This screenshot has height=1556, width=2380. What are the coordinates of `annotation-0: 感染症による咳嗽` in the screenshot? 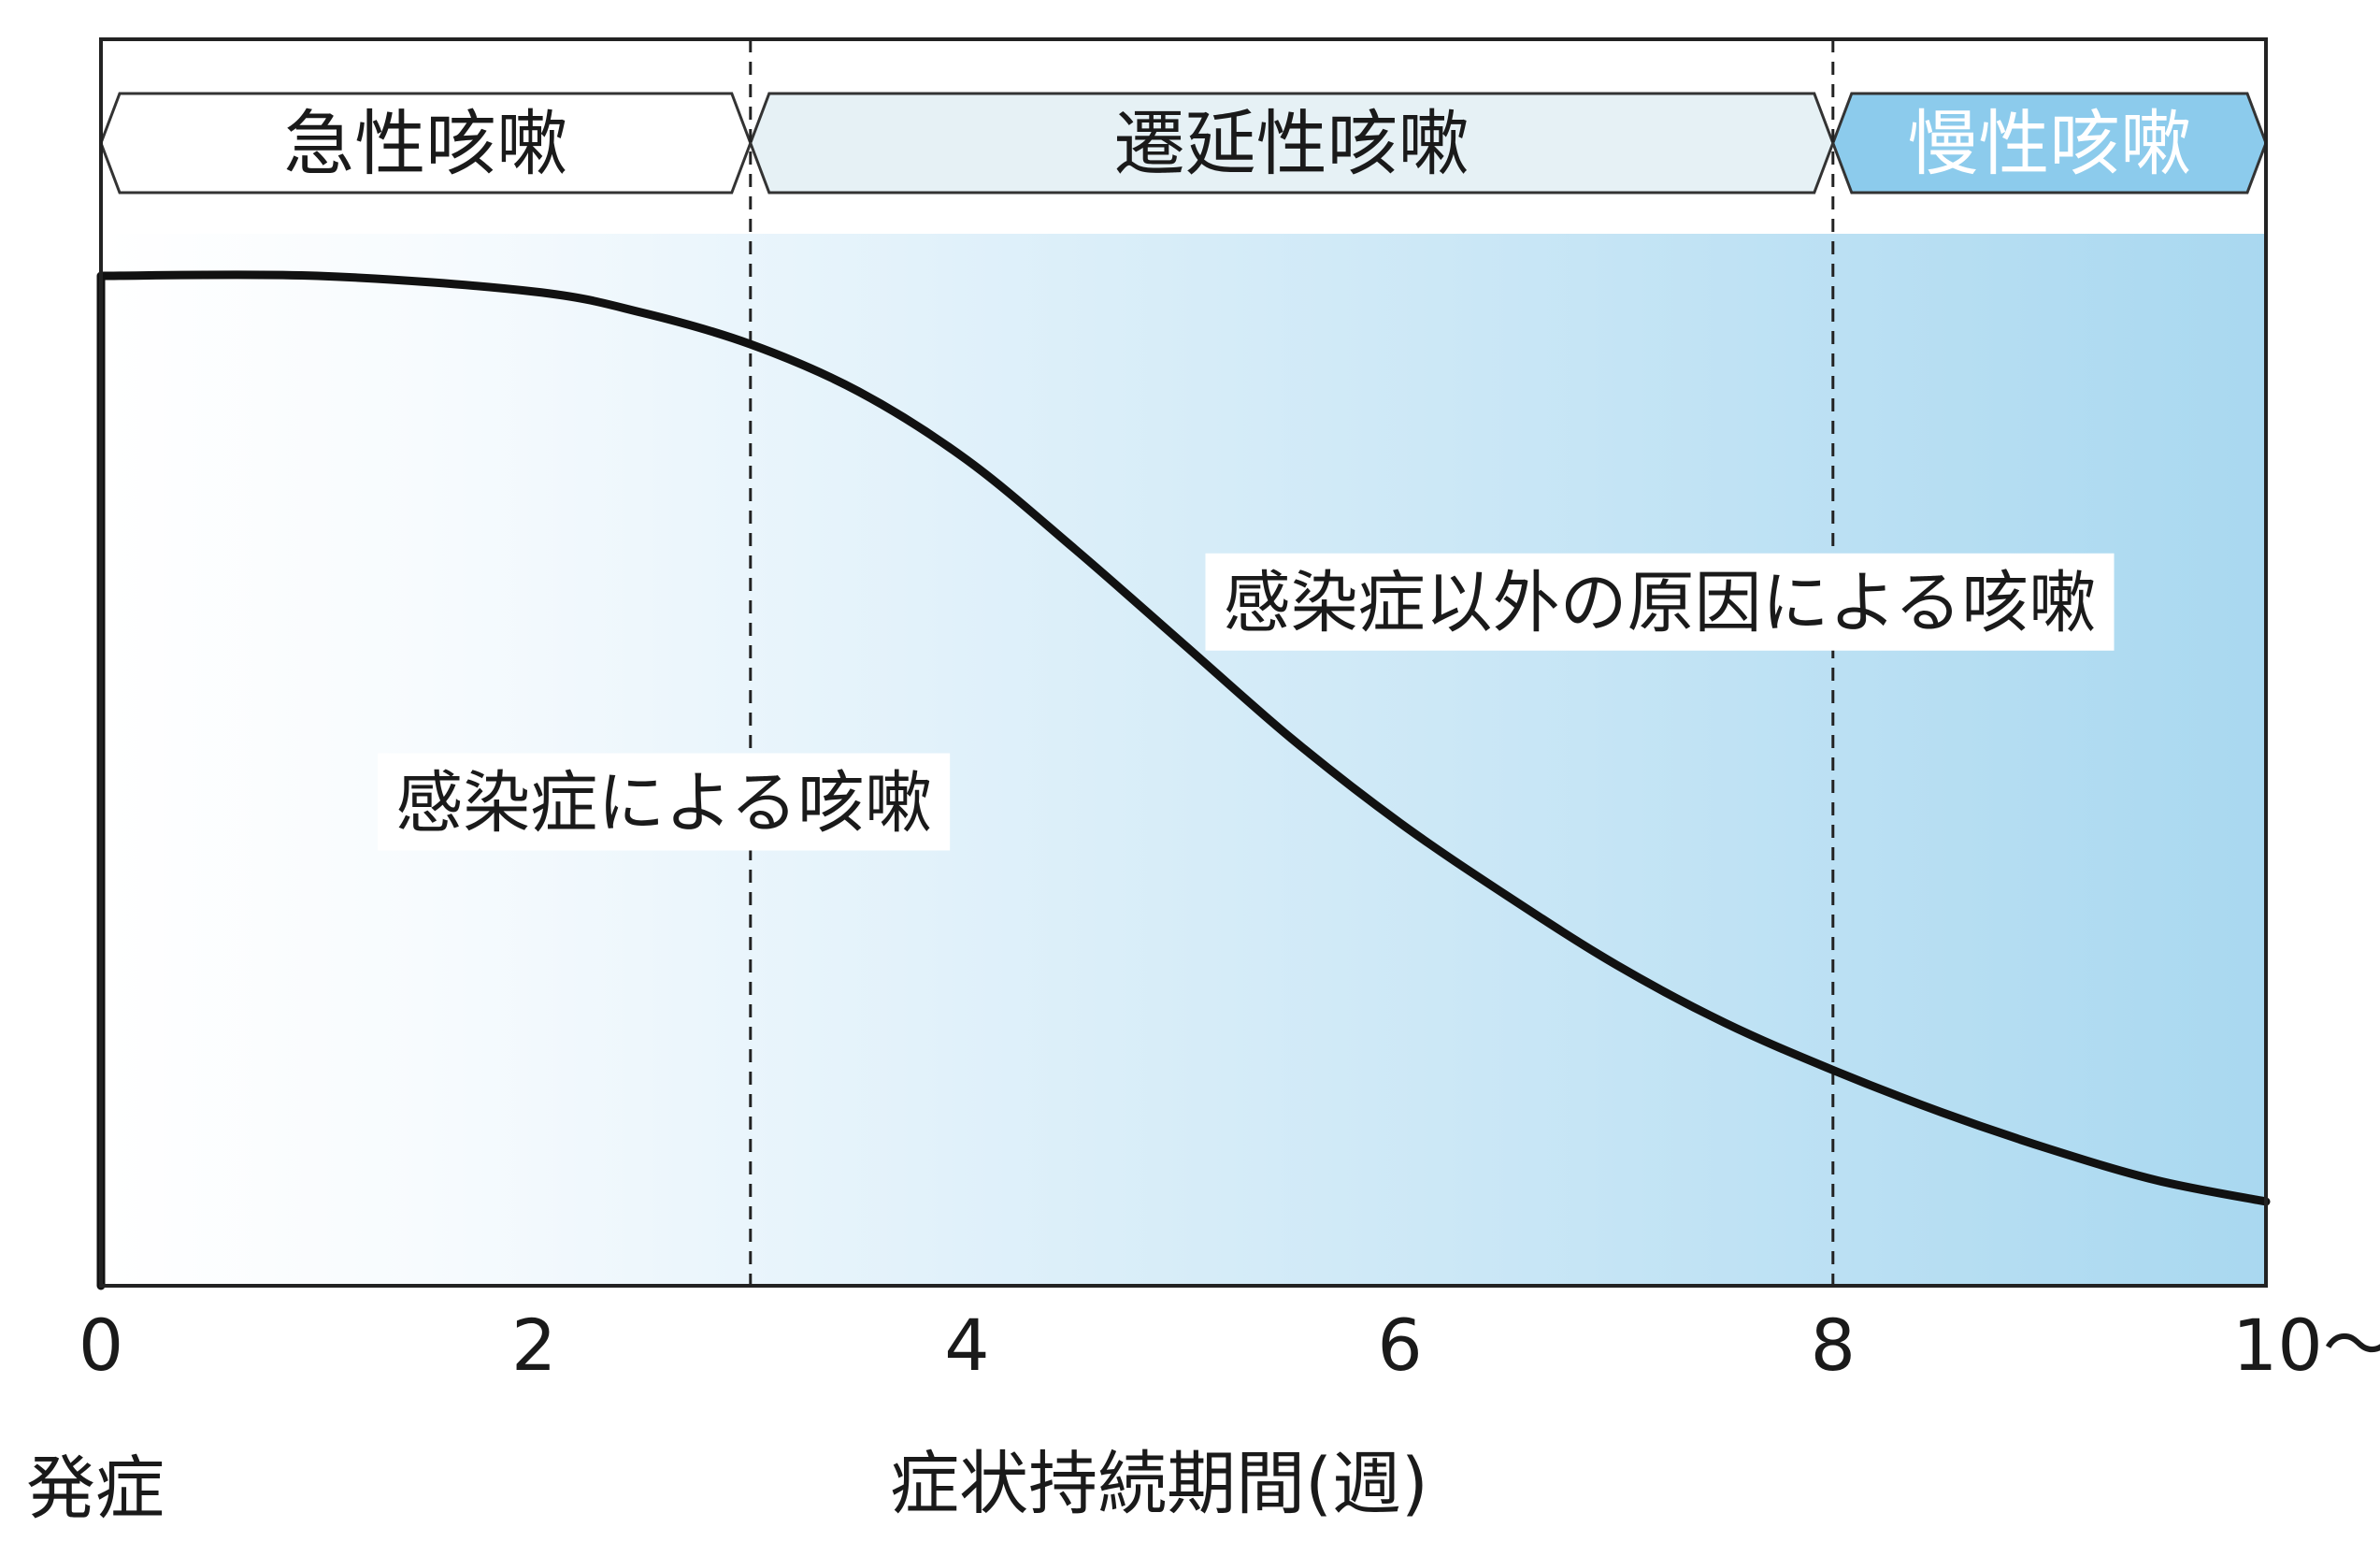 It's located at (663, 802).